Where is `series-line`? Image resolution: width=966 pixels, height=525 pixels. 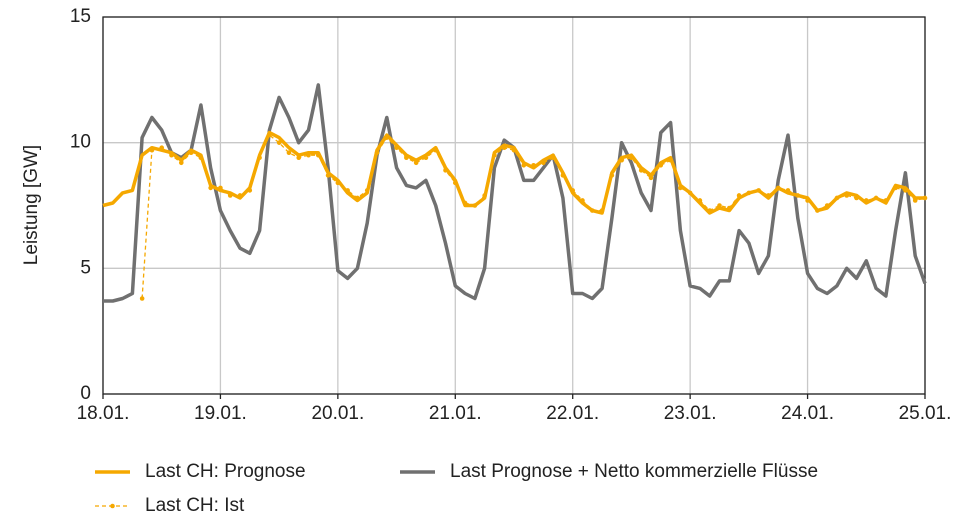
series-line is located at coordinates (513, 172).